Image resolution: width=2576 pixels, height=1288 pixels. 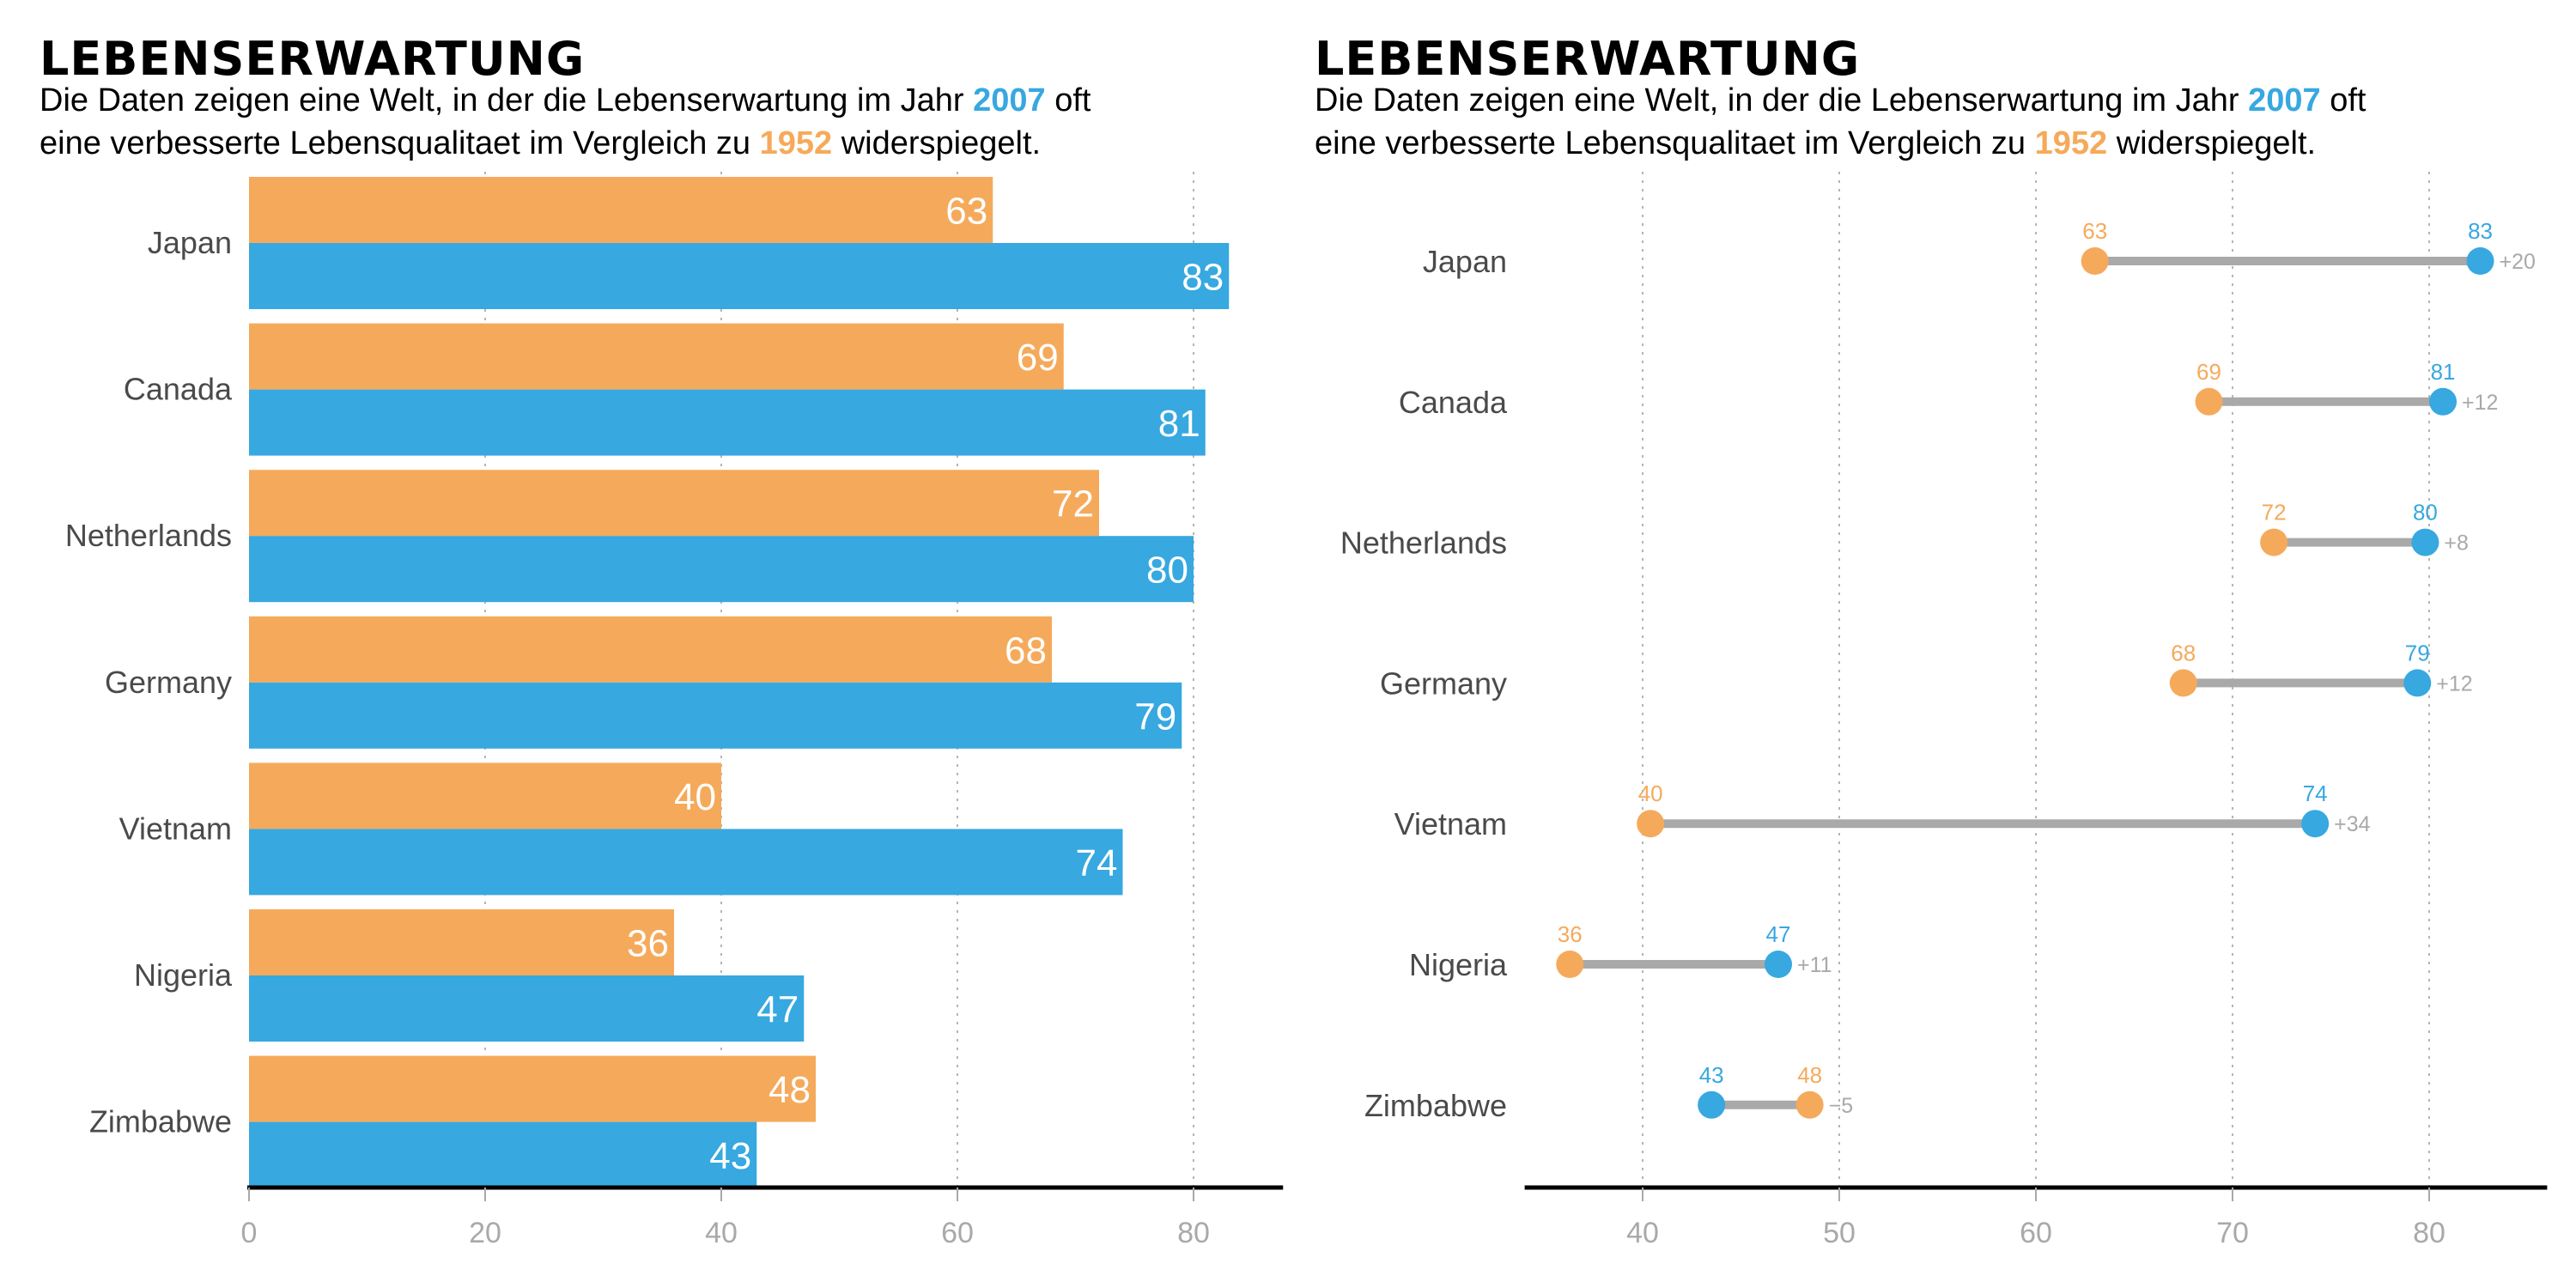 What do you see at coordinates (2456, 544) in the screenshot?
I see `difference-label: +8` at bounding box center [2456, 544].